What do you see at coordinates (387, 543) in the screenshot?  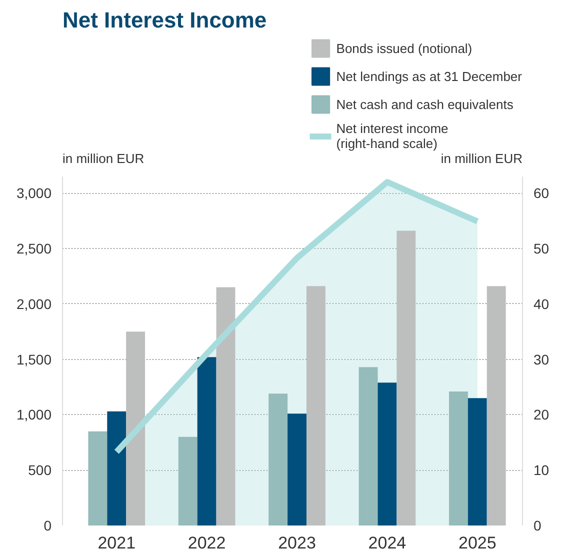 I see `x-tick-label: 2024` at bounding box center [387, 543].